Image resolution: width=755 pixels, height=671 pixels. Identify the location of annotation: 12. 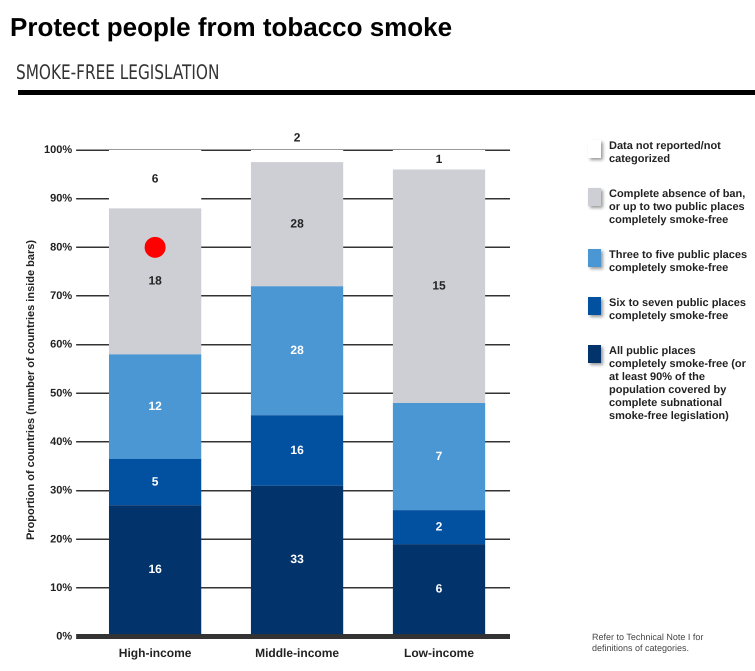
(155, 405).